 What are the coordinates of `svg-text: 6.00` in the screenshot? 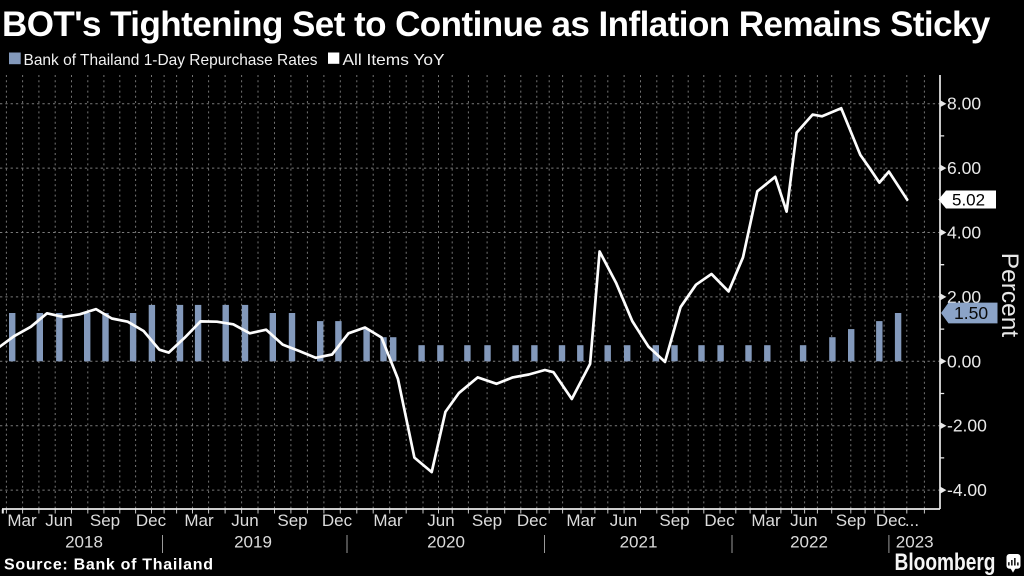 It's located at (964, 168).